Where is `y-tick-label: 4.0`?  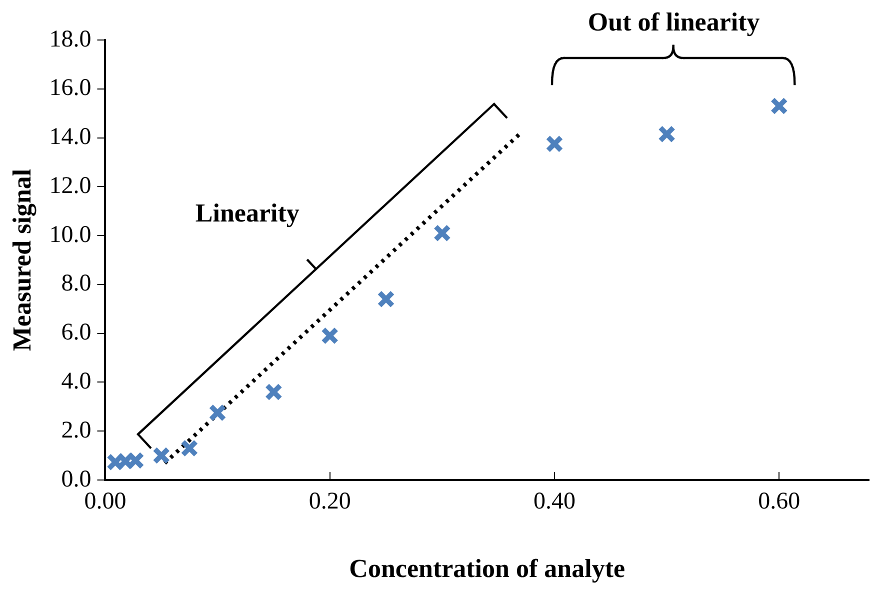 y-tick-label: 4.0 is located at coordinates (76, 381).